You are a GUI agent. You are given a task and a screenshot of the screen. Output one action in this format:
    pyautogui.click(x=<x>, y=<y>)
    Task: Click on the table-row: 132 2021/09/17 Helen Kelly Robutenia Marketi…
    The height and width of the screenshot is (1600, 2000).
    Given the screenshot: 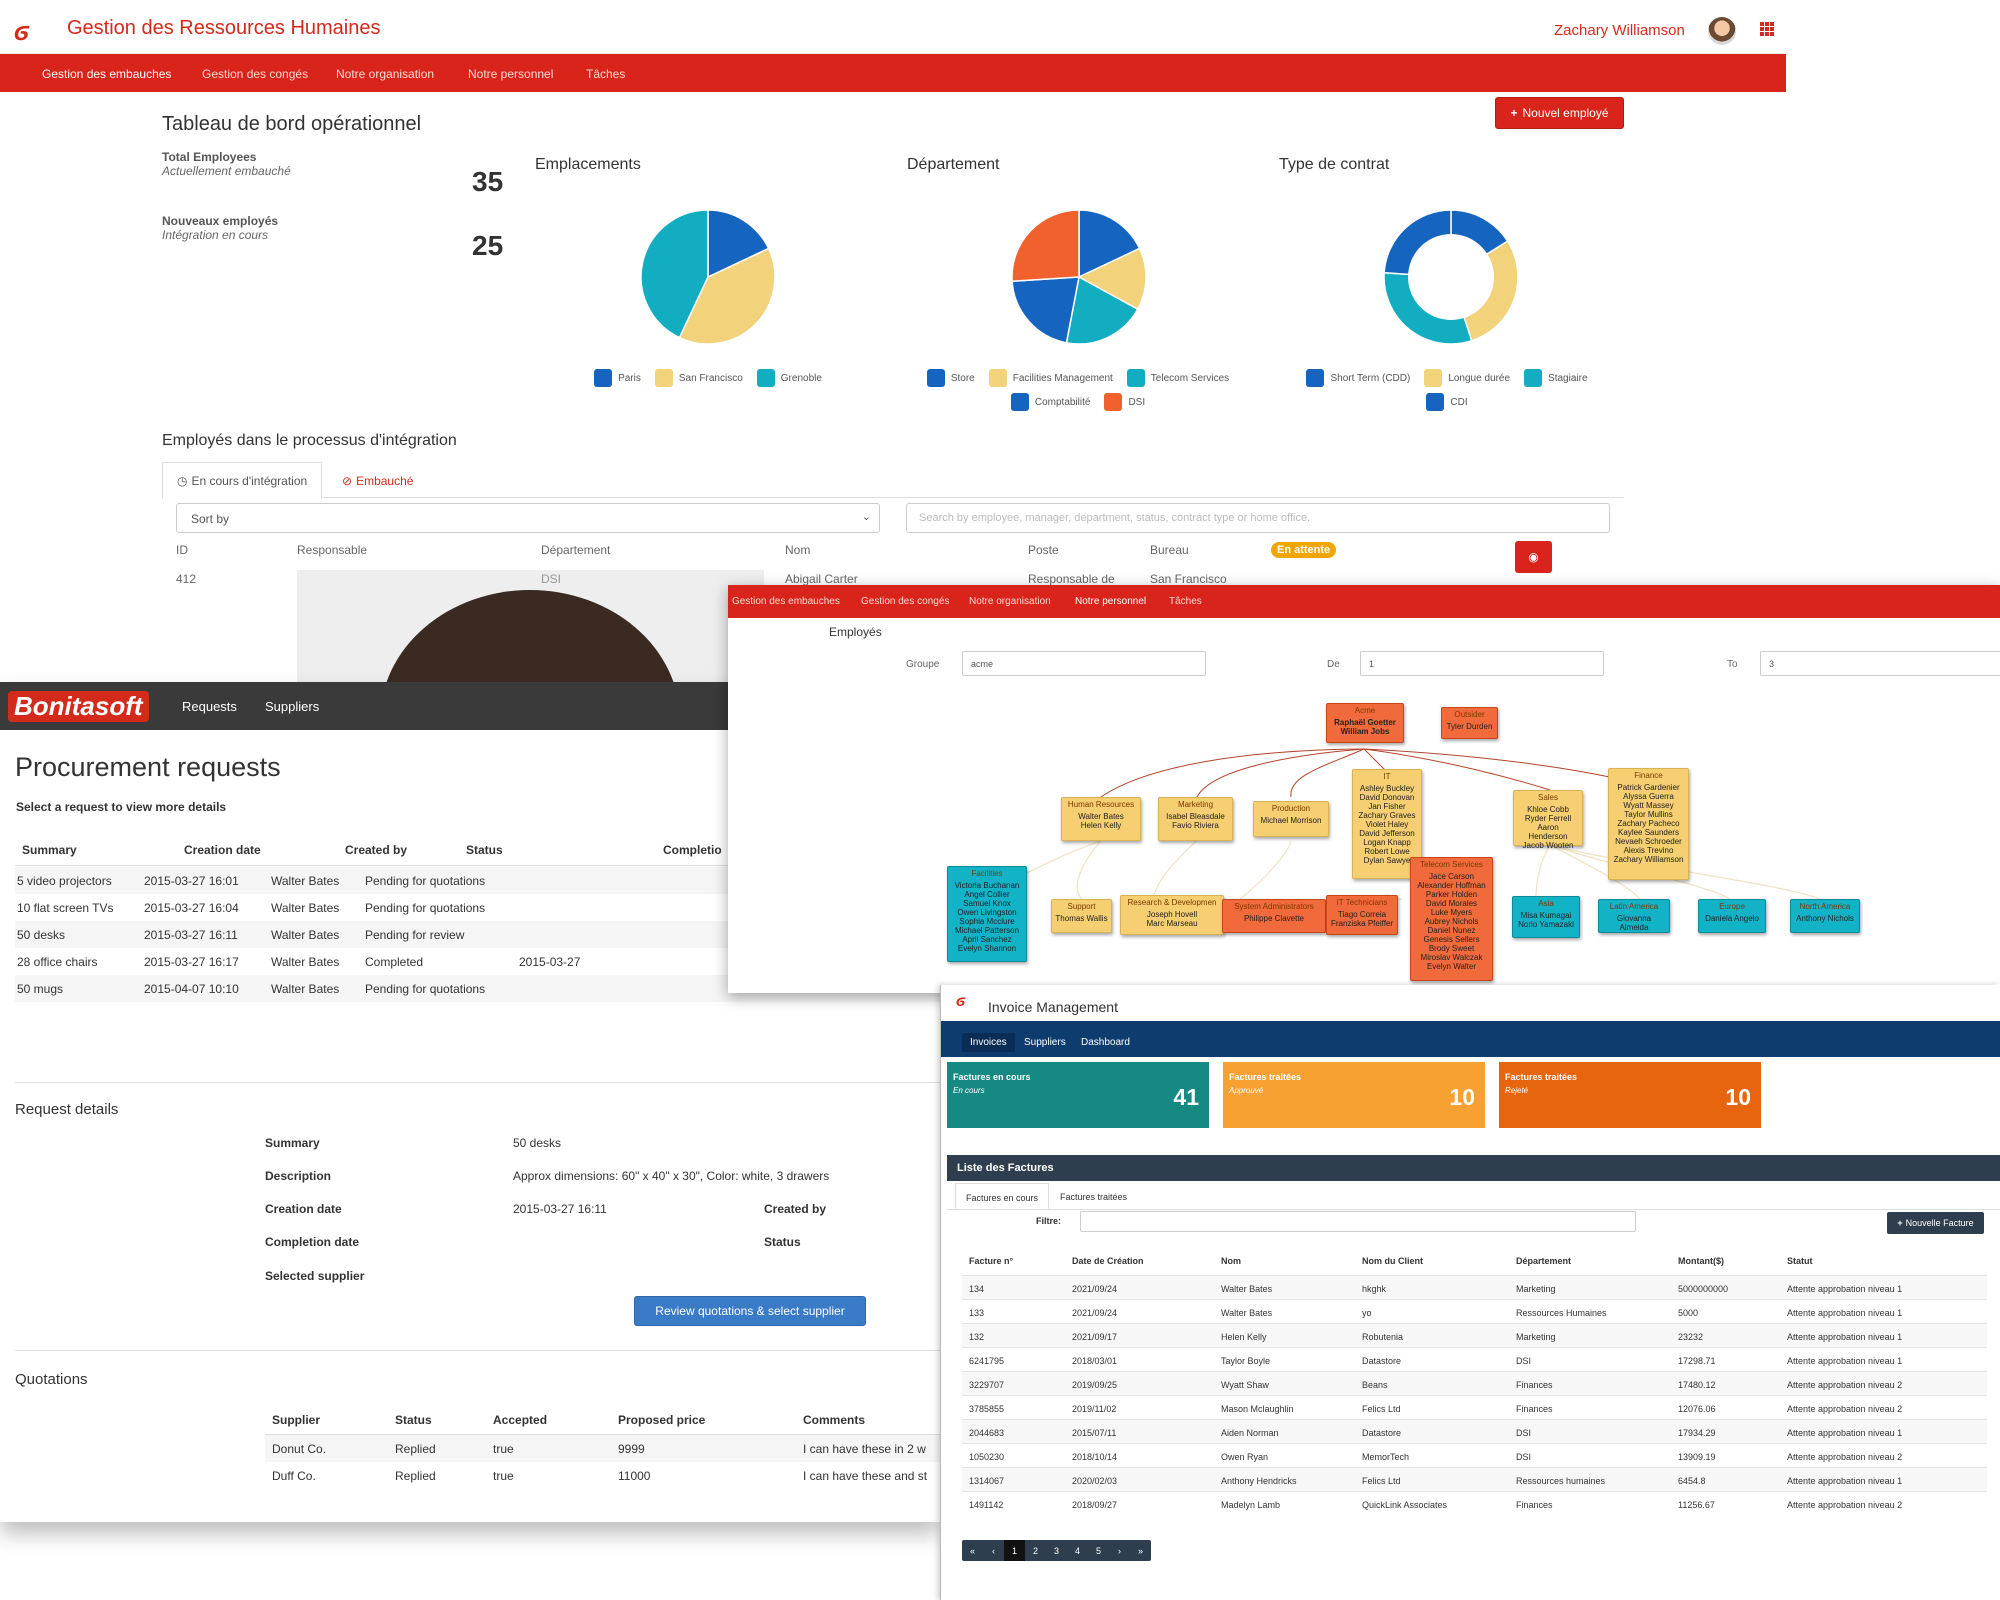 What is the action you would take?
    pyautogui.click(x=1474, y=1335)
    